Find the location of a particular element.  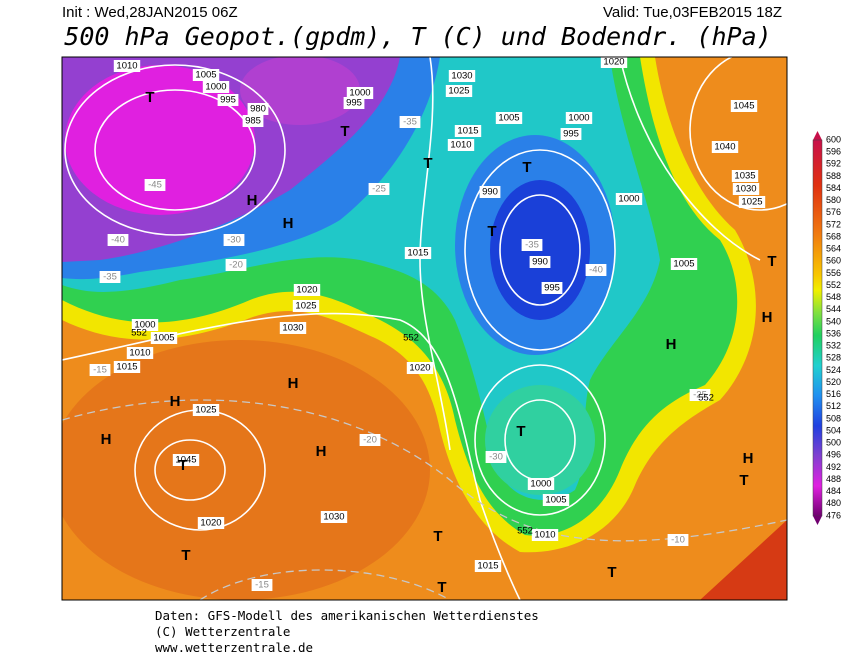

colorbar-label: 552 is located at coordinates (833, 285).